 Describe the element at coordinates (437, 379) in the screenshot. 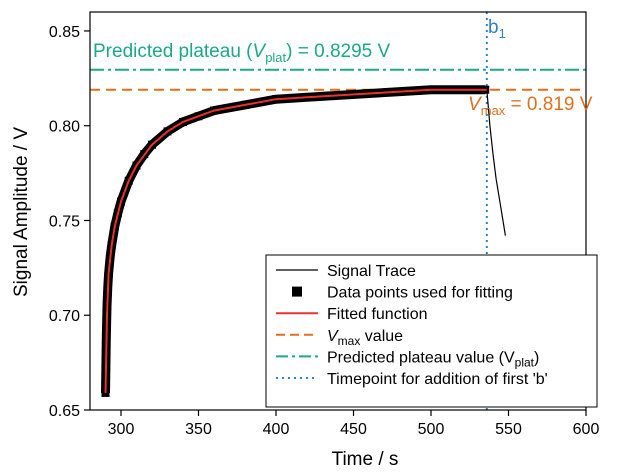

I see `legend-label-timepoint: Timepoint for addition of first 'b'` at that location.